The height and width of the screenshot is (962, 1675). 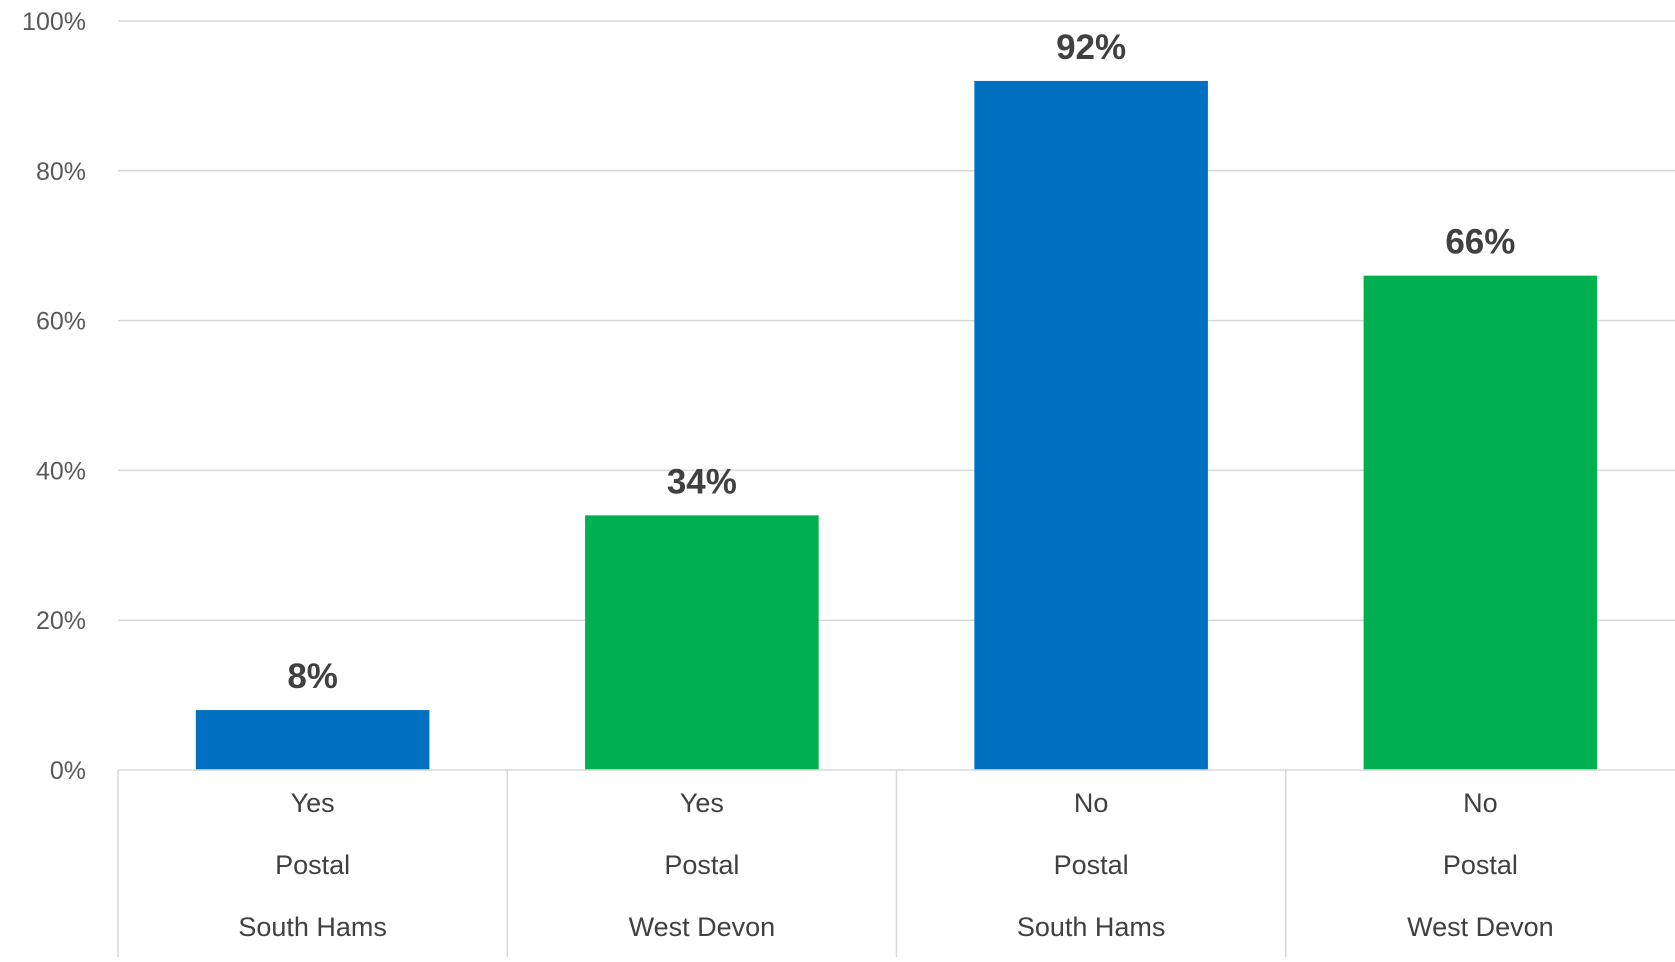 What do you see at coordinates (1091, 47) in the screenshot?
I see `data-label: 92%` at bounding box center [1091, 47].